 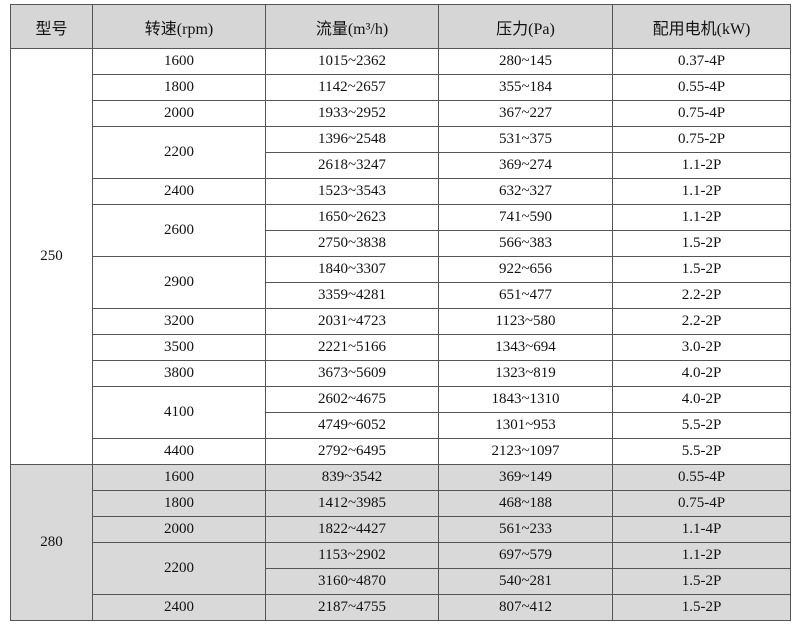 I want to click on pressure-cell: 531~375, so click(x=525, y=139).